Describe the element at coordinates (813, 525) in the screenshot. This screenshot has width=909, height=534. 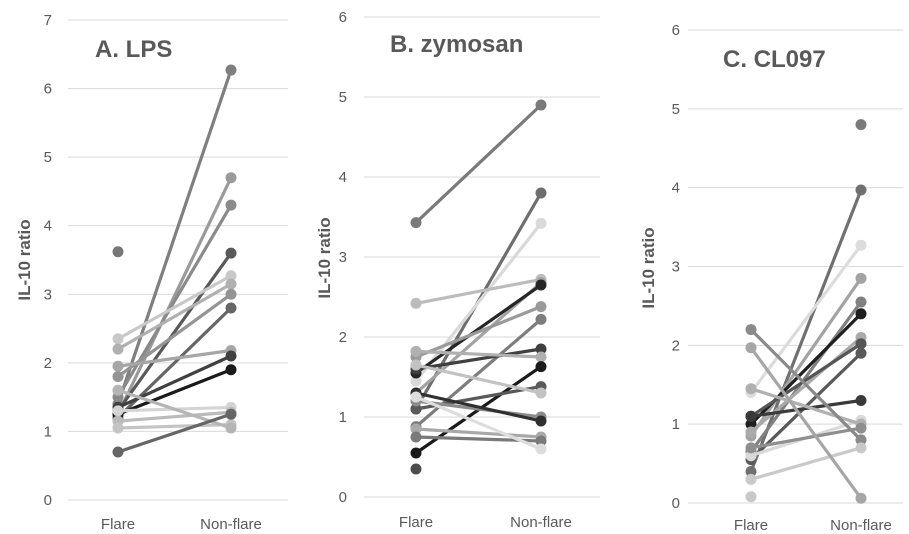
I see `x-axis-ticks: Flare Non-flare` at that location.